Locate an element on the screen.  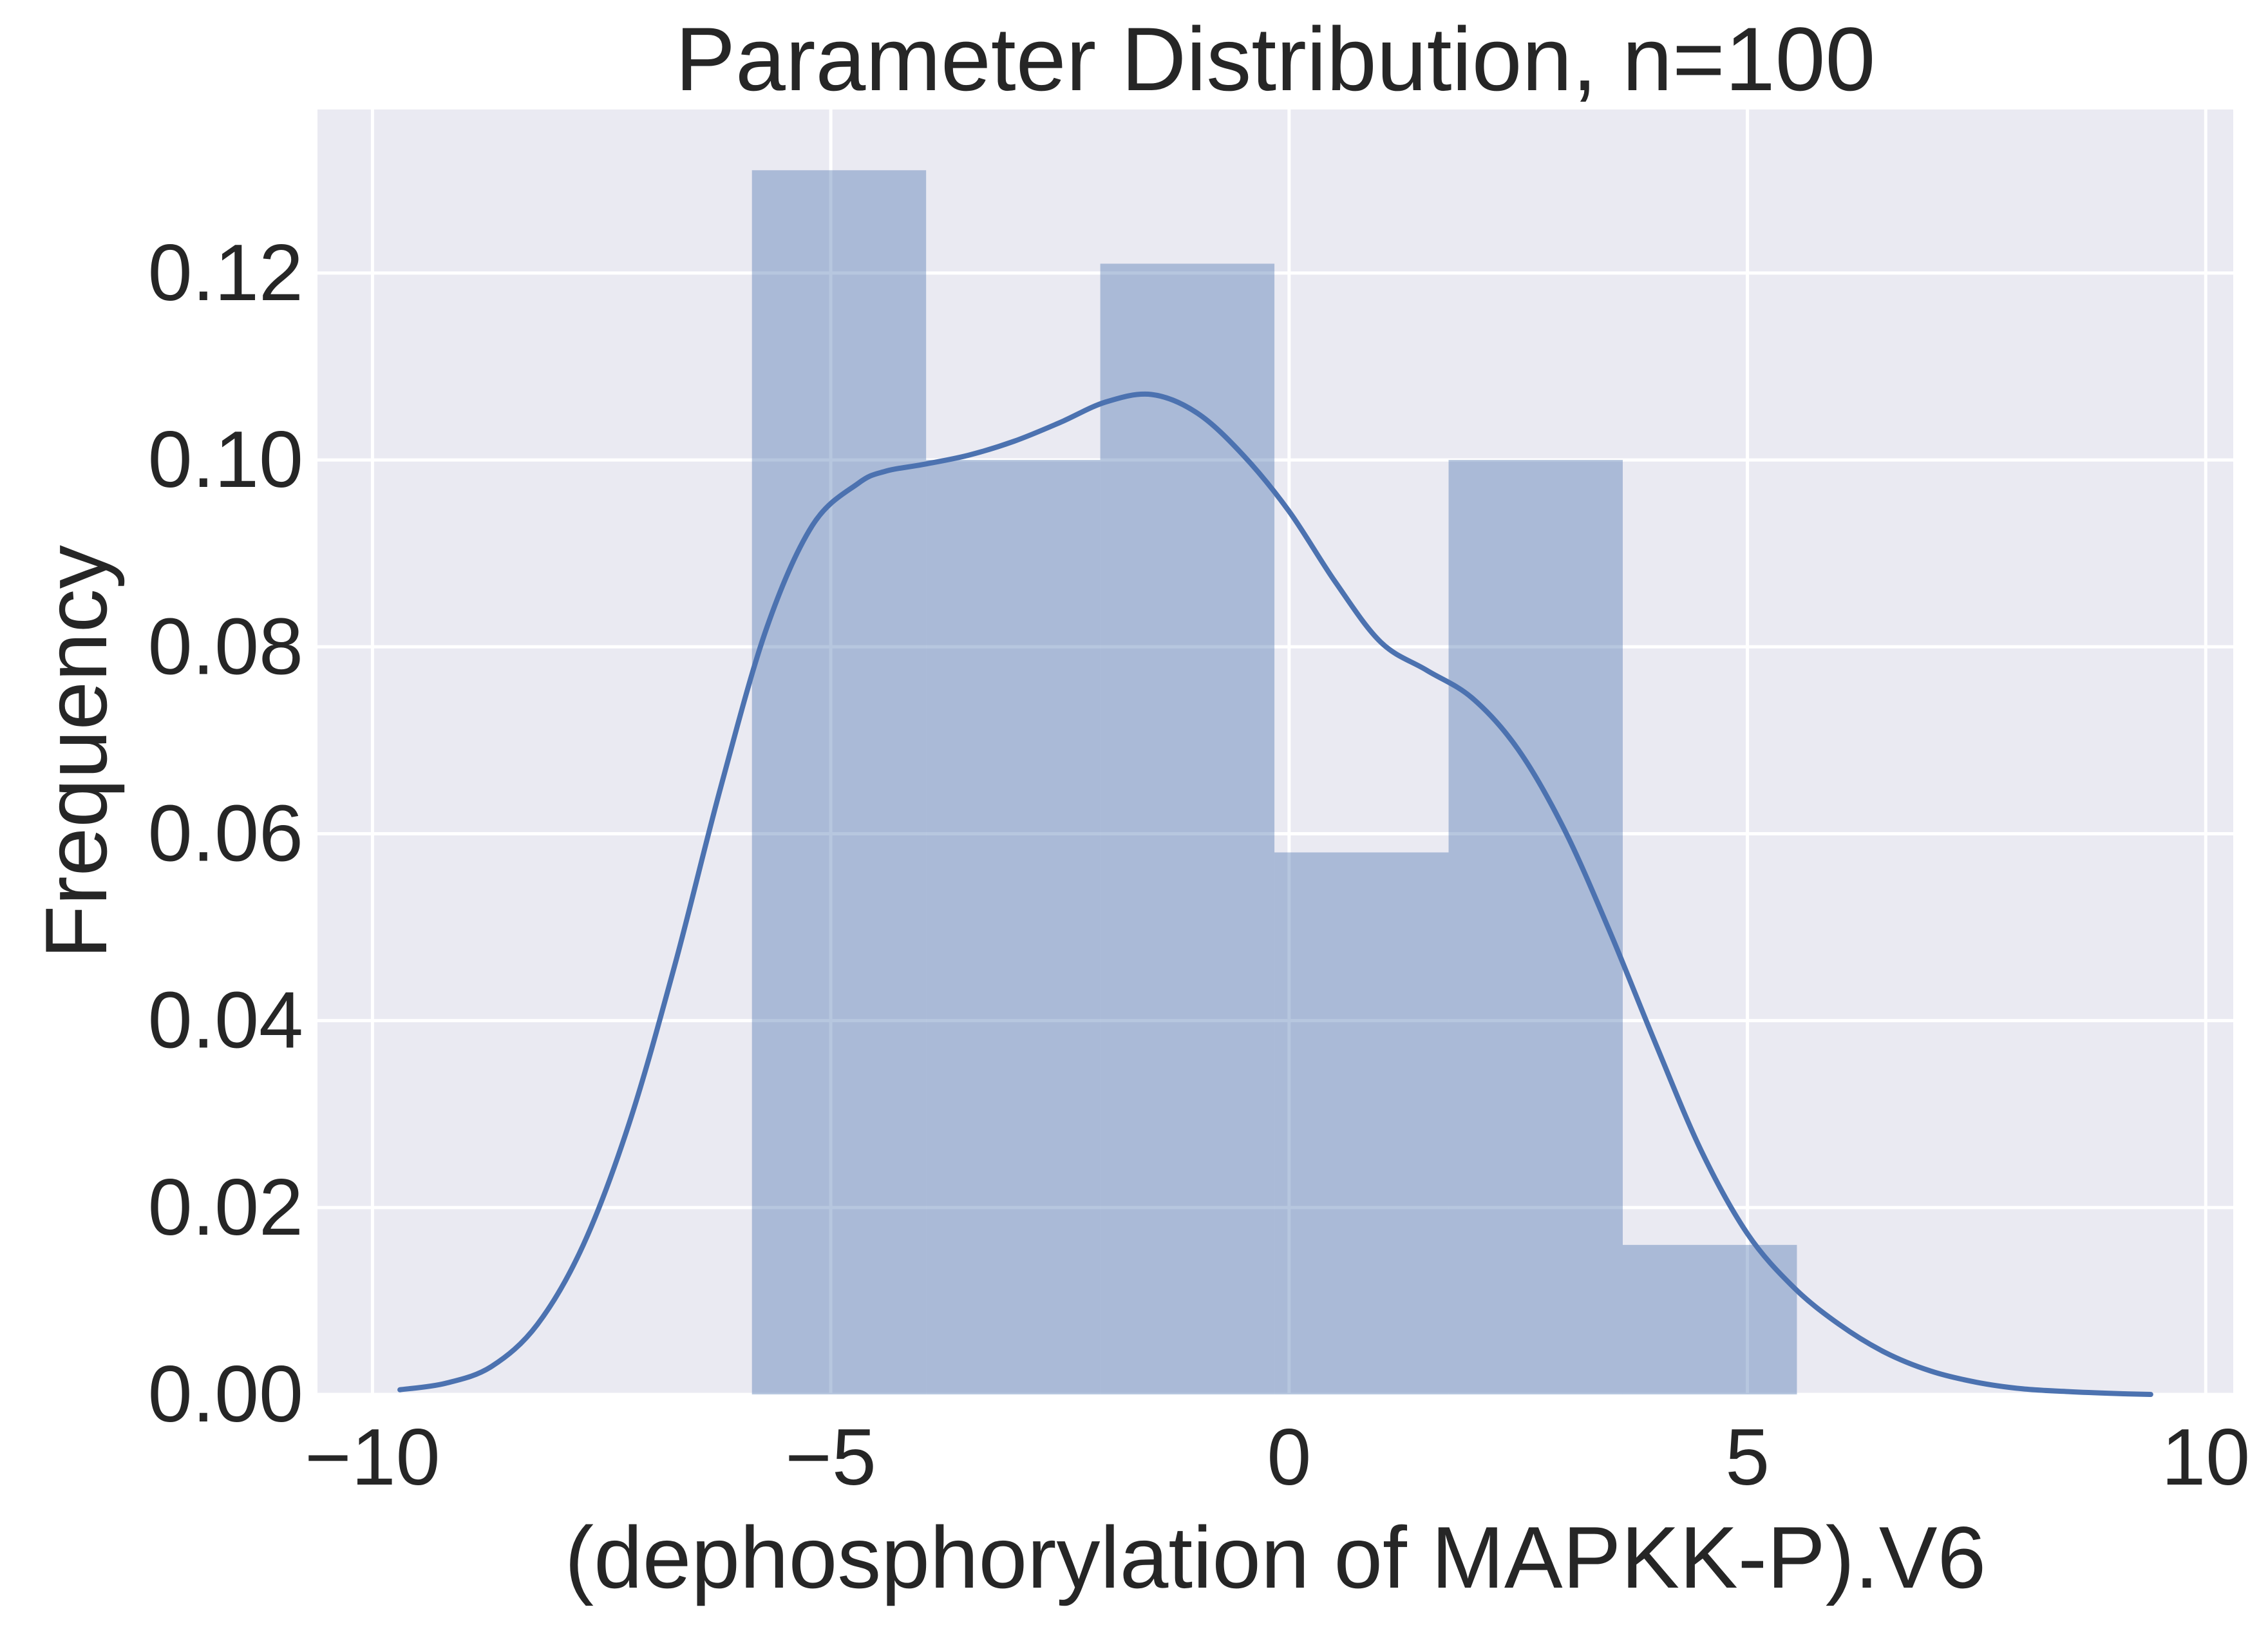
y-tick-labels: 0.00 0.02 0.04 0.06 0.08 0.10 0.12 is located at coordinates (225, 834).